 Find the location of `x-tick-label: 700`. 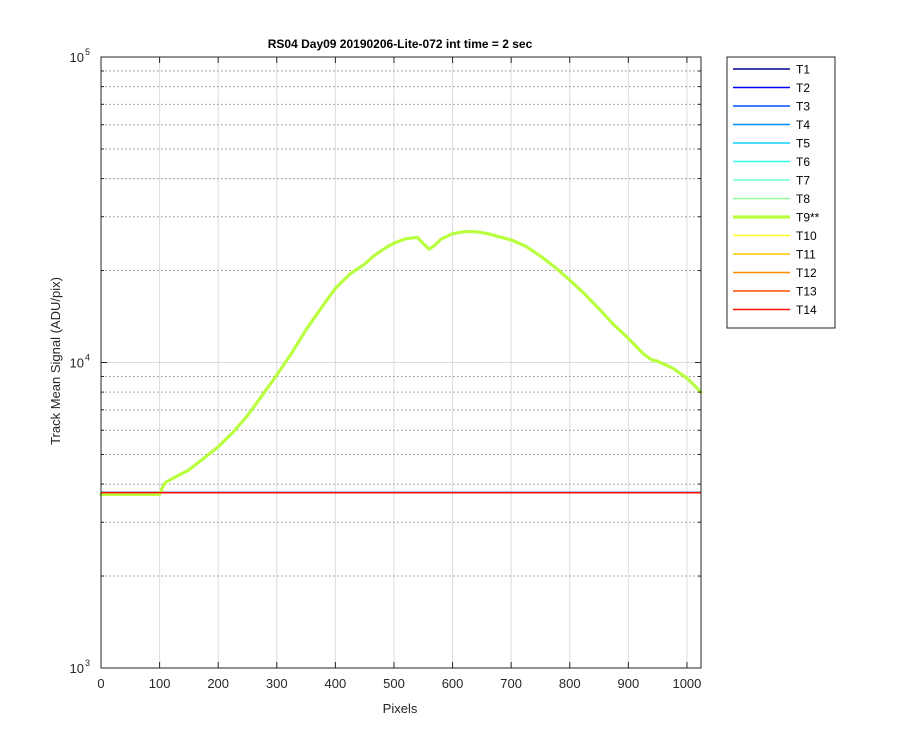

x-tick-label: 700 is located at coordinates (511, 683).